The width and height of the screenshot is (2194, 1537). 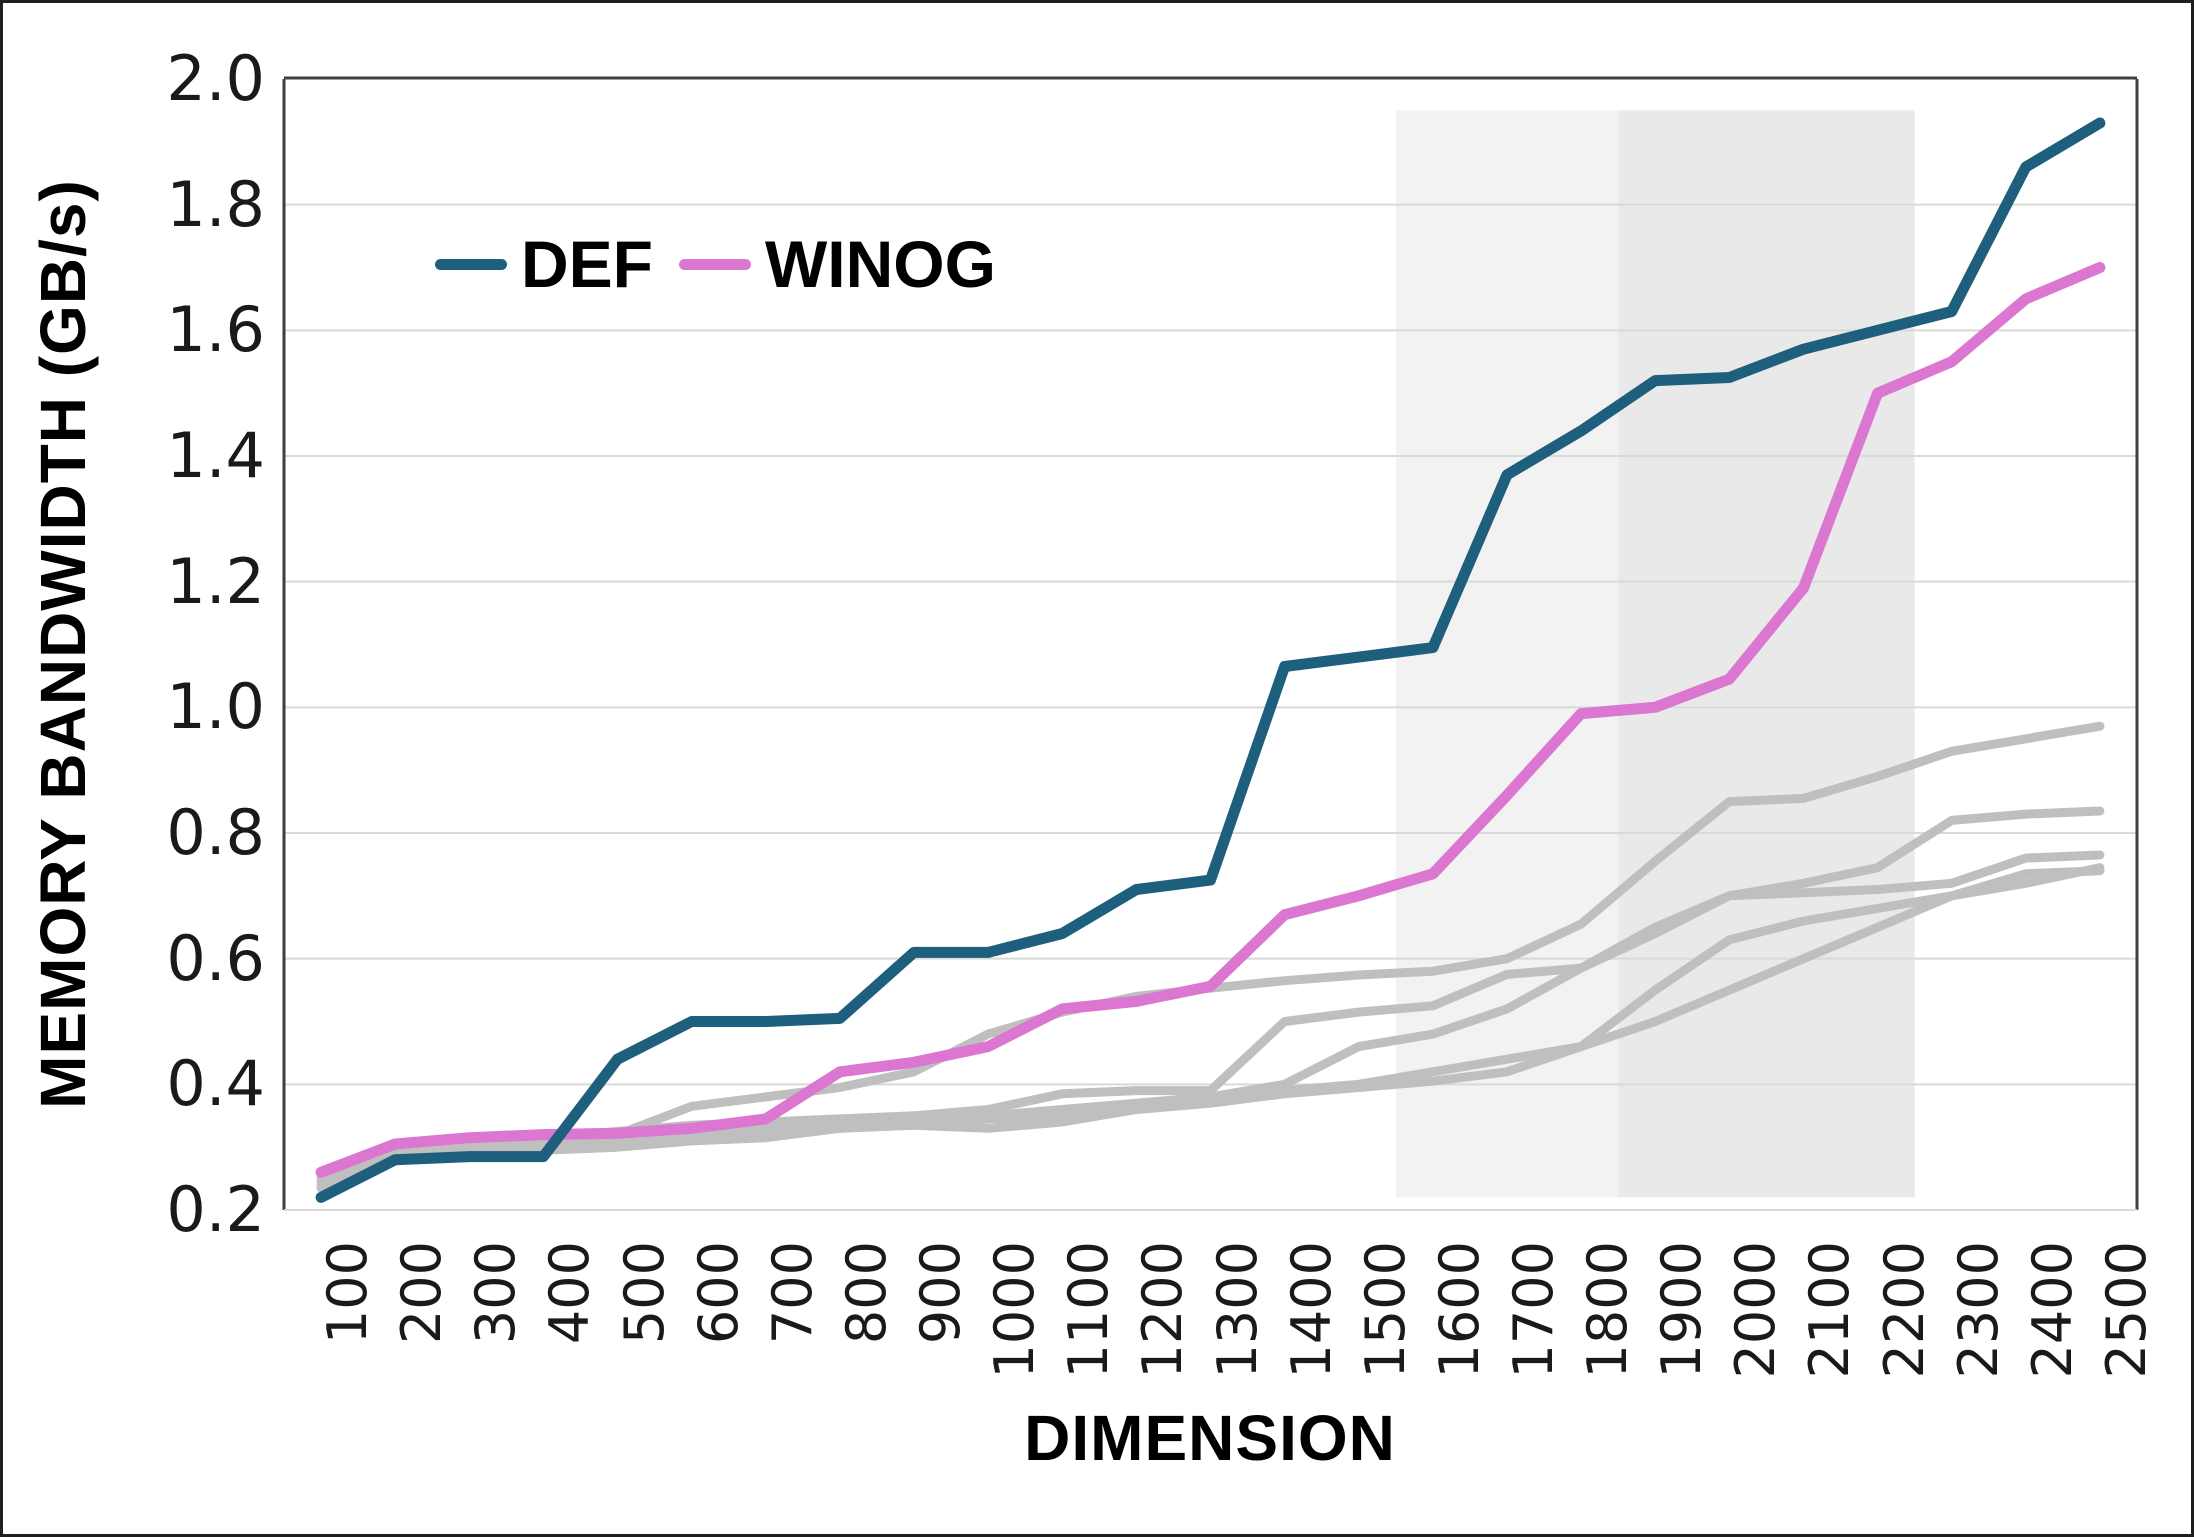 What do you see at coordinates (1210, 1438) in the screenshot?
I see `x-axis-title: DIMENSION` at bounding box center [1210, 1438].